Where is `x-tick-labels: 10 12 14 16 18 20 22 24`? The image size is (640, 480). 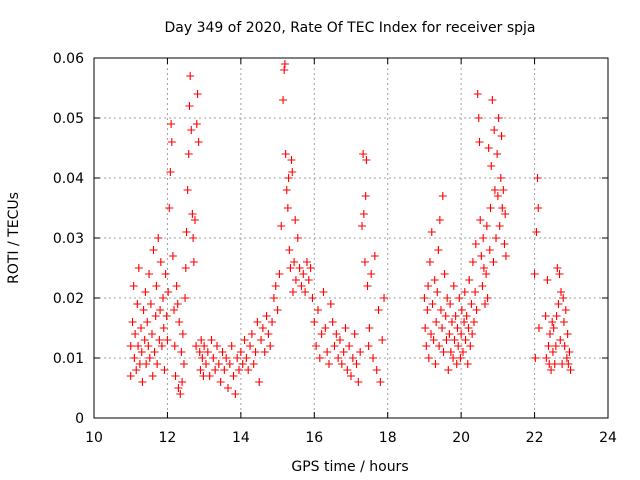
x-tick-labels: 10 12 14 16 18 20 22 24 is located at coordinates (351, 438).